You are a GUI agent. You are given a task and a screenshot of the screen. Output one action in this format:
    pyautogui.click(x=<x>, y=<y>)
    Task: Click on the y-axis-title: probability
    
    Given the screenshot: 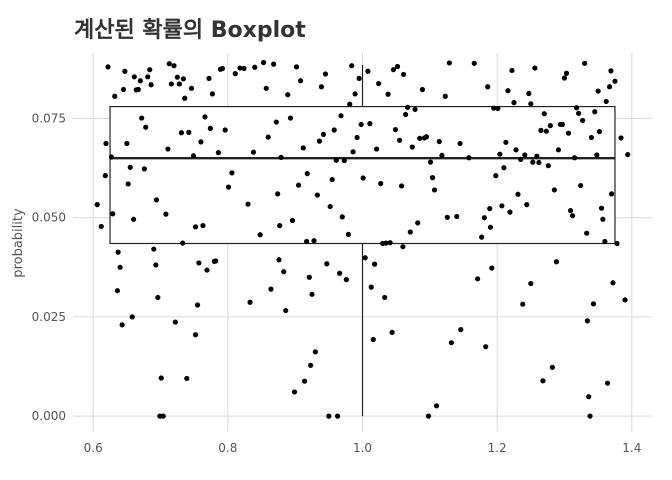 What is the action you would take?
    pyautogui.click(x=18, y=243)
    